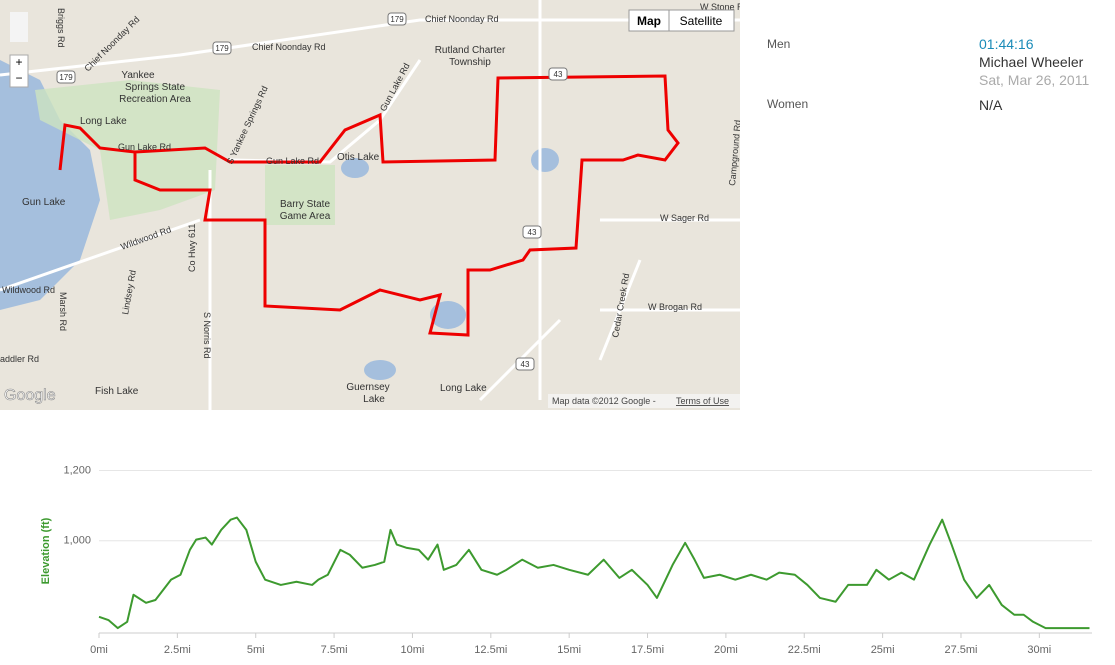 Image resolution: width=1115 pixels, height=665 pixels. What do you see at coordinates (991, 105) in the screenshot?
I see `record-time: N/A` at bounding box center [991, 105].